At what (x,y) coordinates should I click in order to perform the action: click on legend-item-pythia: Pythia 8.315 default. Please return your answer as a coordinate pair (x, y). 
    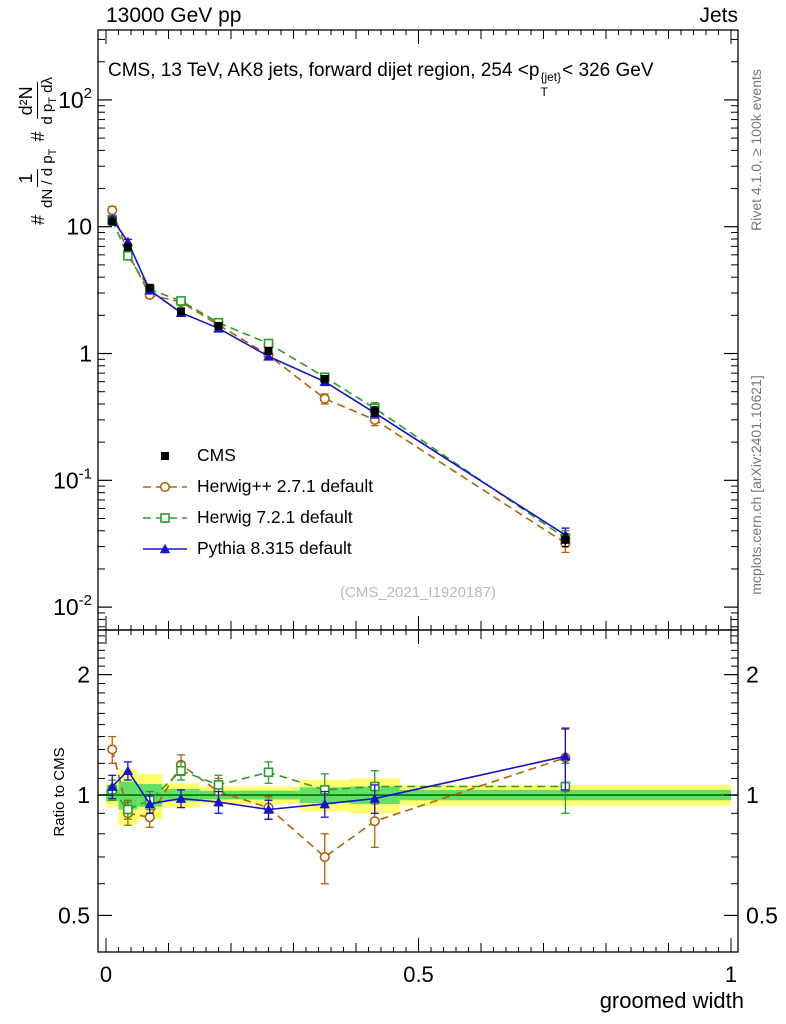
    Looking at the image, I should click on (257, 548).